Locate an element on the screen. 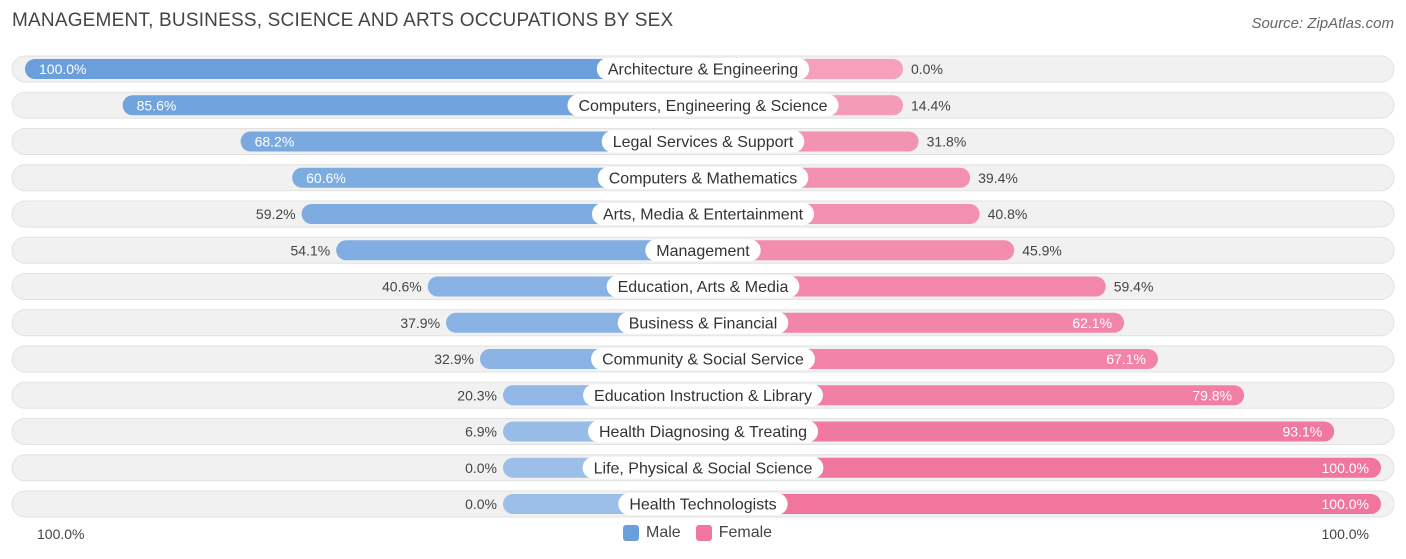 The width and height of the screenshot is (1406, 559). legend-swatch-female is located at coordinates (703, 533).